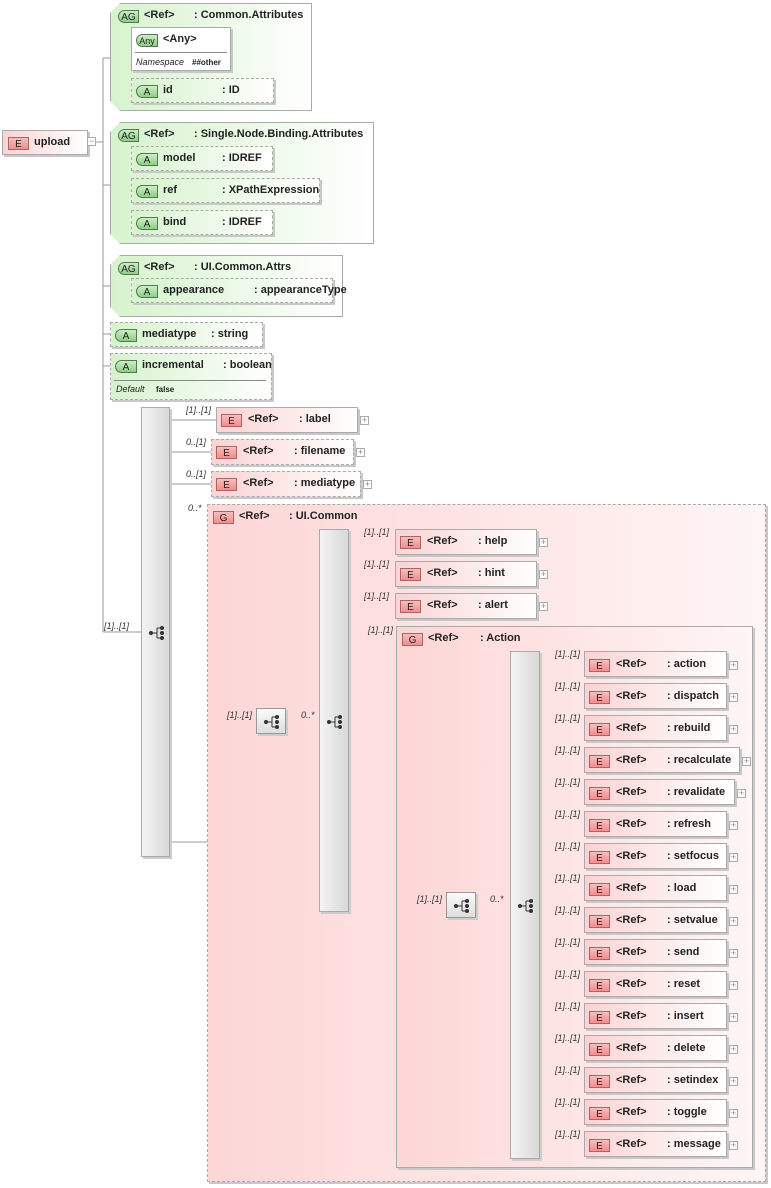 The height and width of the screenshot is (1188, 771). Describe the element at coordinates (493, 541) in the screenshot. I see `element-name: : help` at that location.